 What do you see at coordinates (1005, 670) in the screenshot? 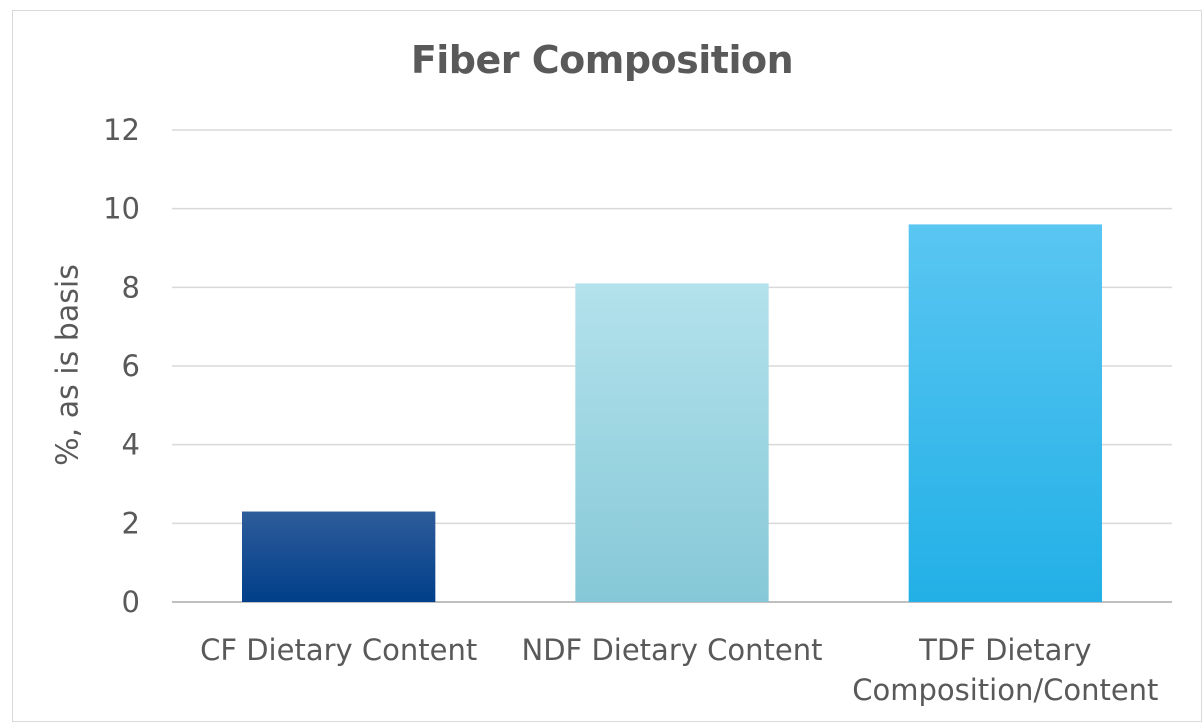
I see `x-category-label: TDF Dietary Composition/Content` at bounding box center [1005, 670].